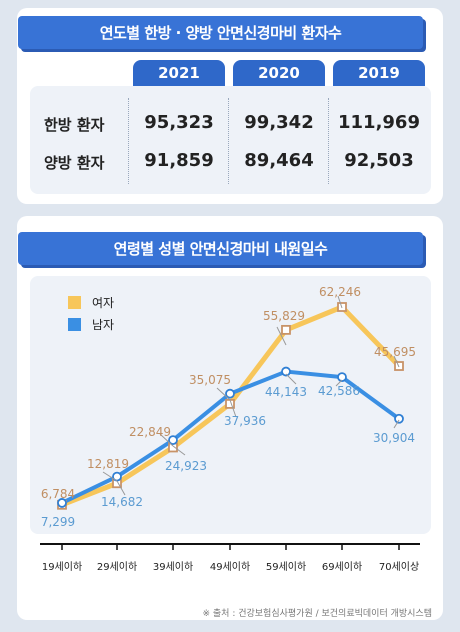 Image resolution: width=460 pixels, height=632 pixels. I want to click on year-header-2020: 2020, so click(279, 73).